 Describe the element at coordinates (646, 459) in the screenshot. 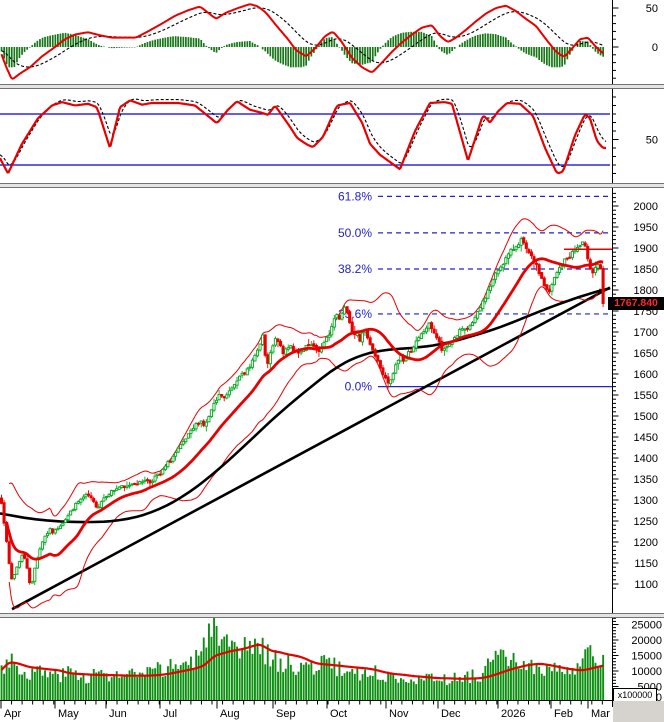

I see `axis-label: 1400` at that location.